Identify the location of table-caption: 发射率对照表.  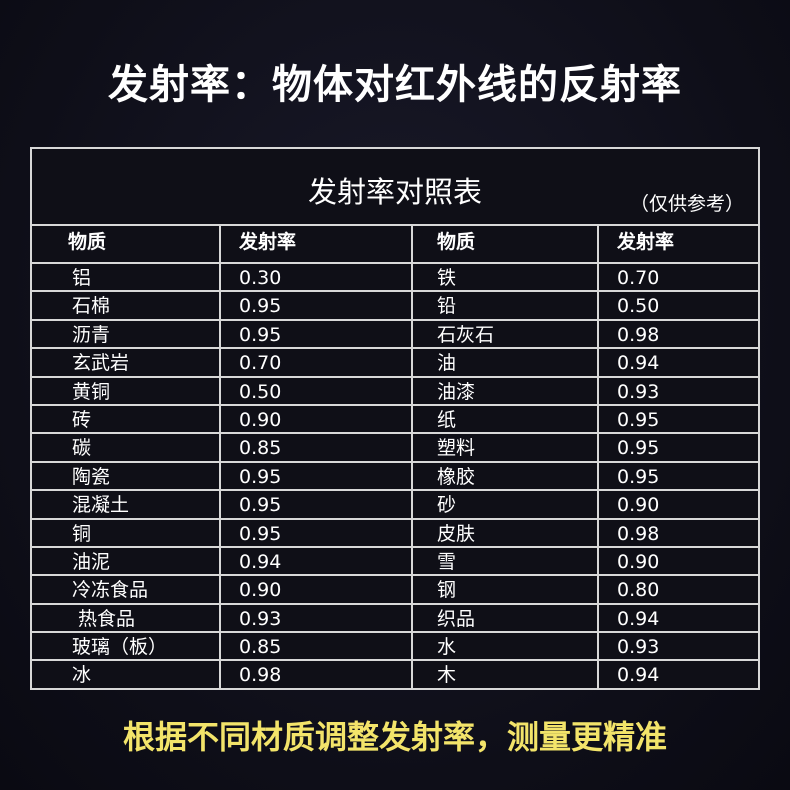
(394, 192).